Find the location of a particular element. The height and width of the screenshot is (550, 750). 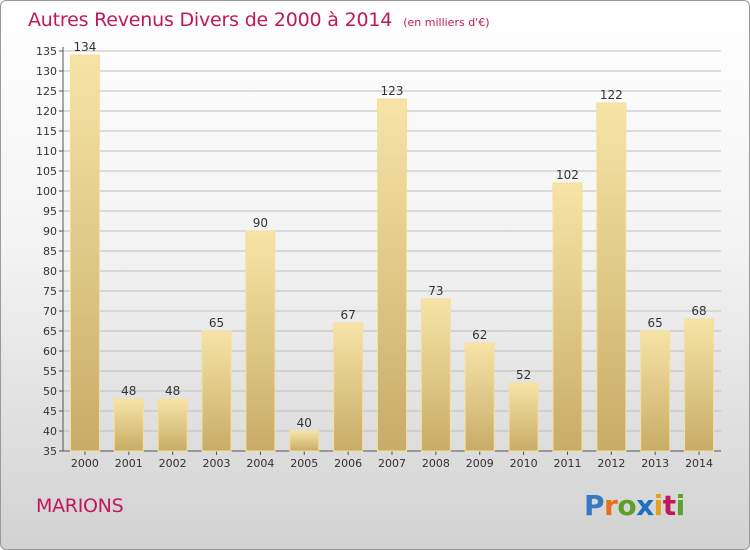

y-tick-label: 100 is located at coordinates (46, 191).